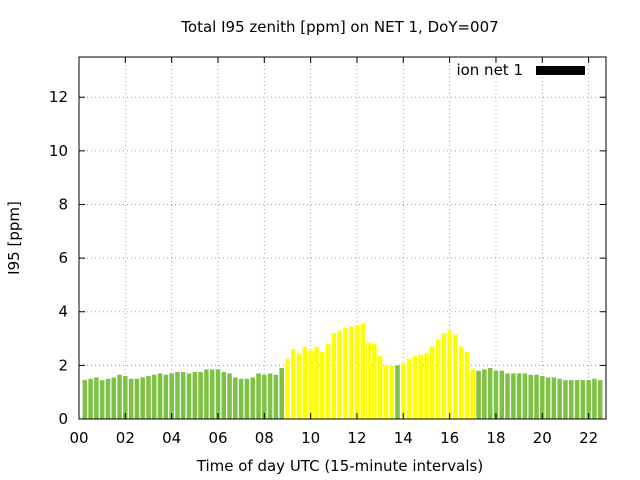 Image resolution: width=640 pixels, height=480 pixels. Describe the element at coordinates (125, 438) in the screenshot. I see `x-tick-label: 02` at that location.